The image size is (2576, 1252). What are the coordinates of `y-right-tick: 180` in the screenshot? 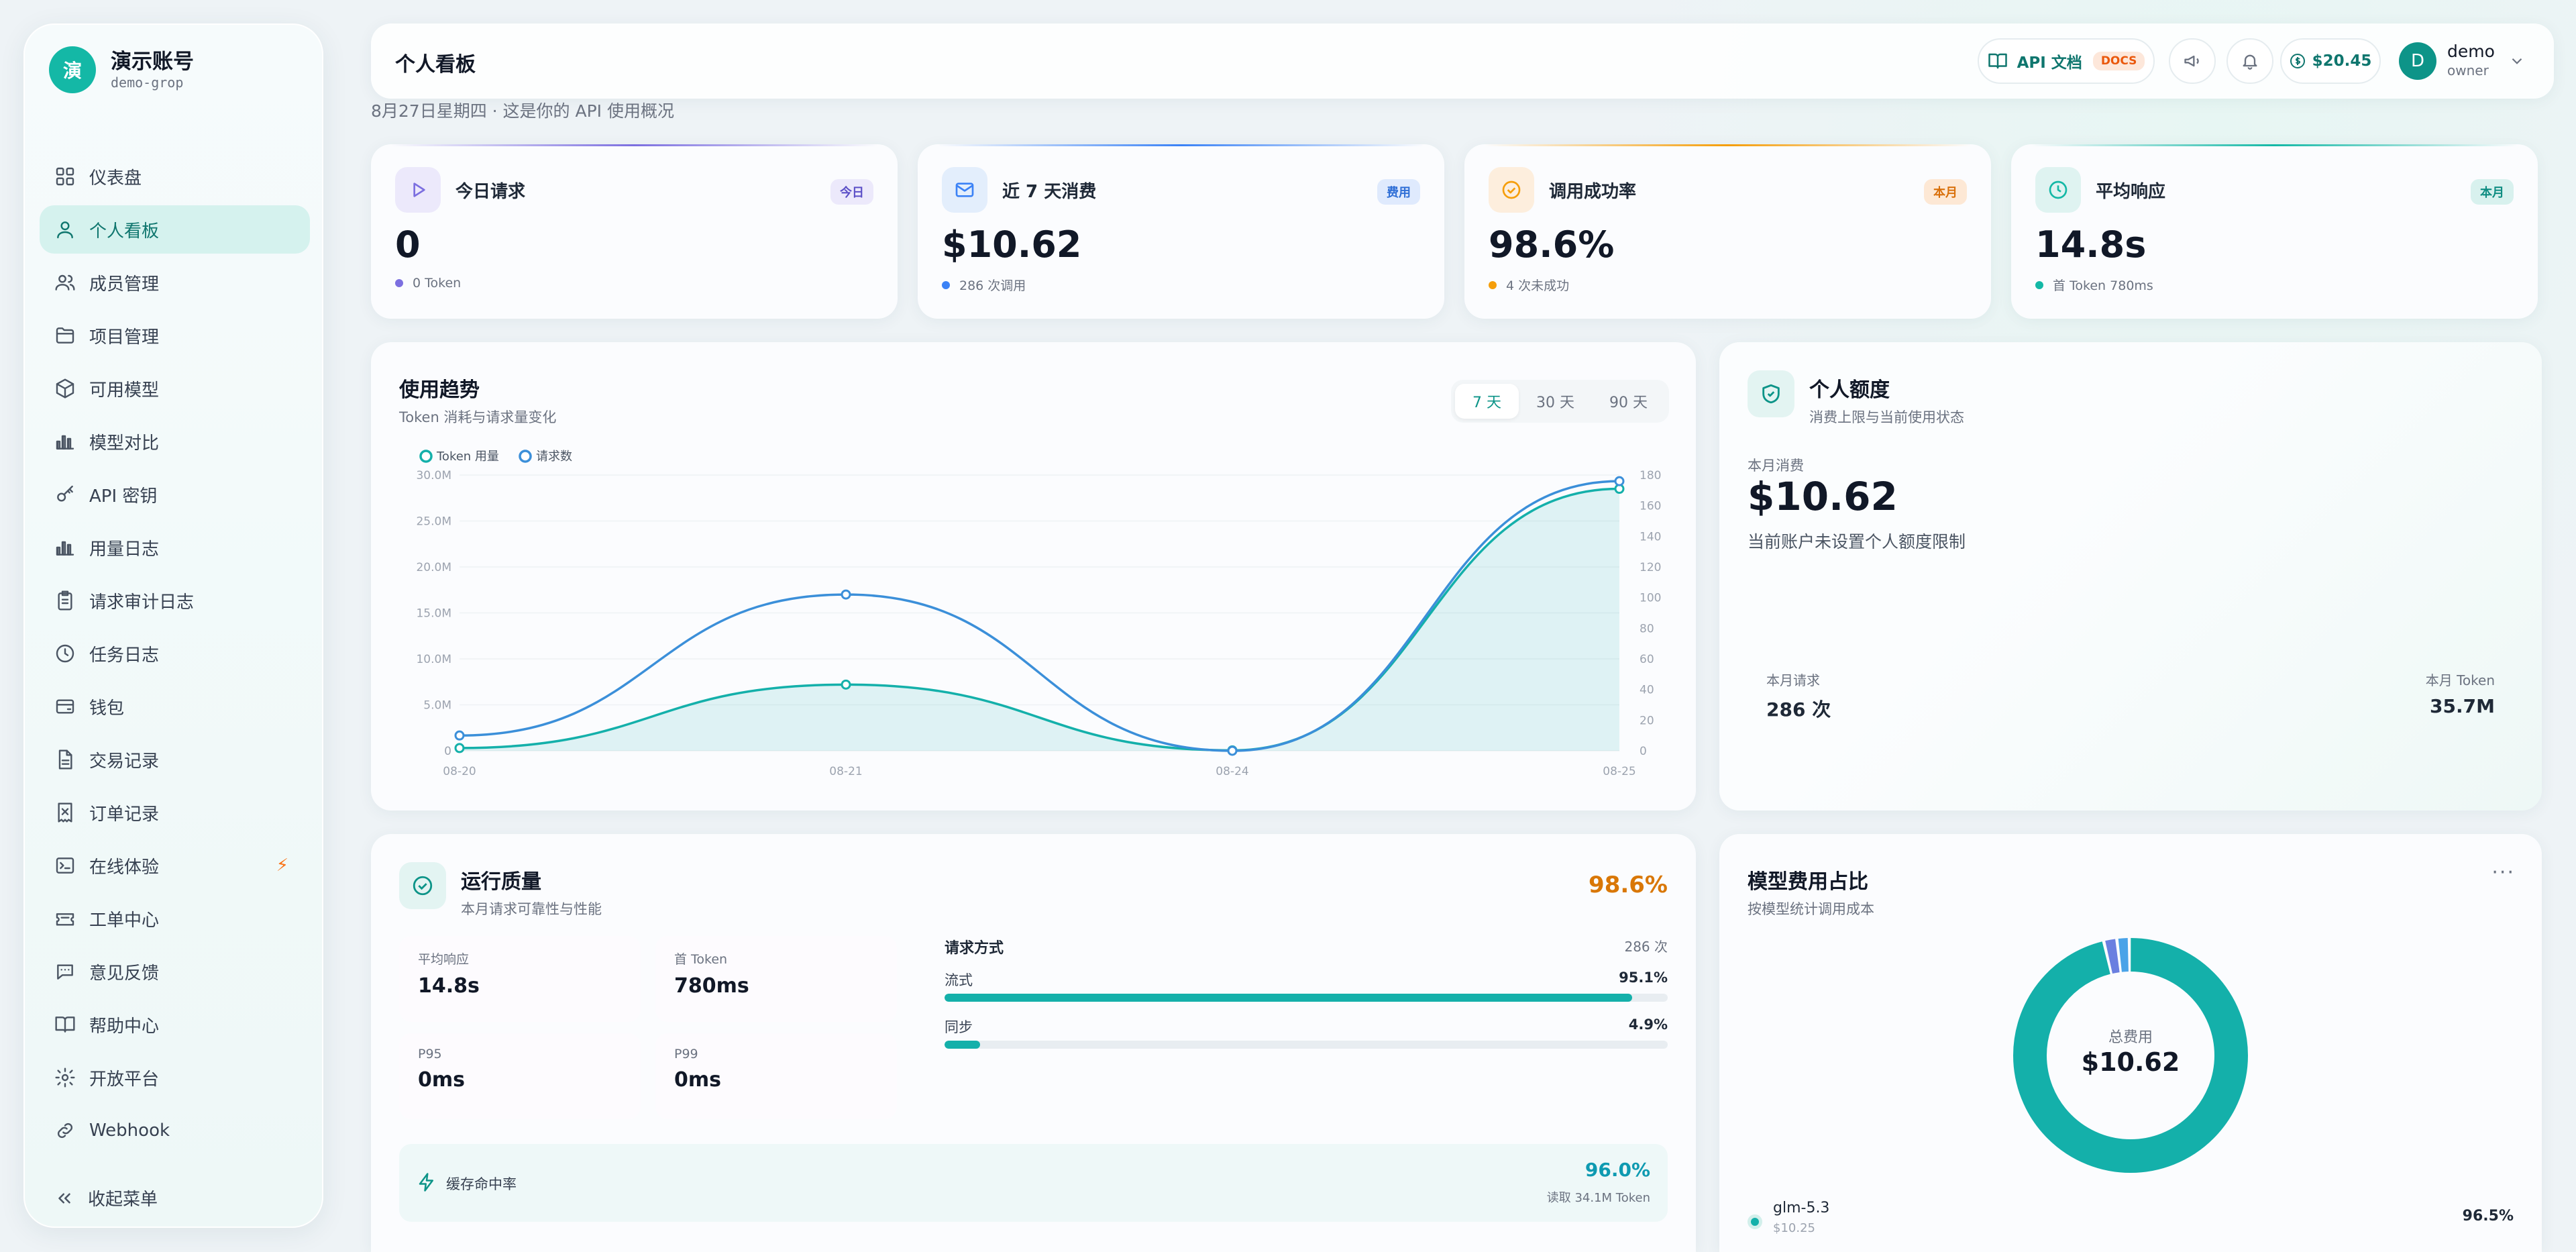 It's located at (1650, 475).